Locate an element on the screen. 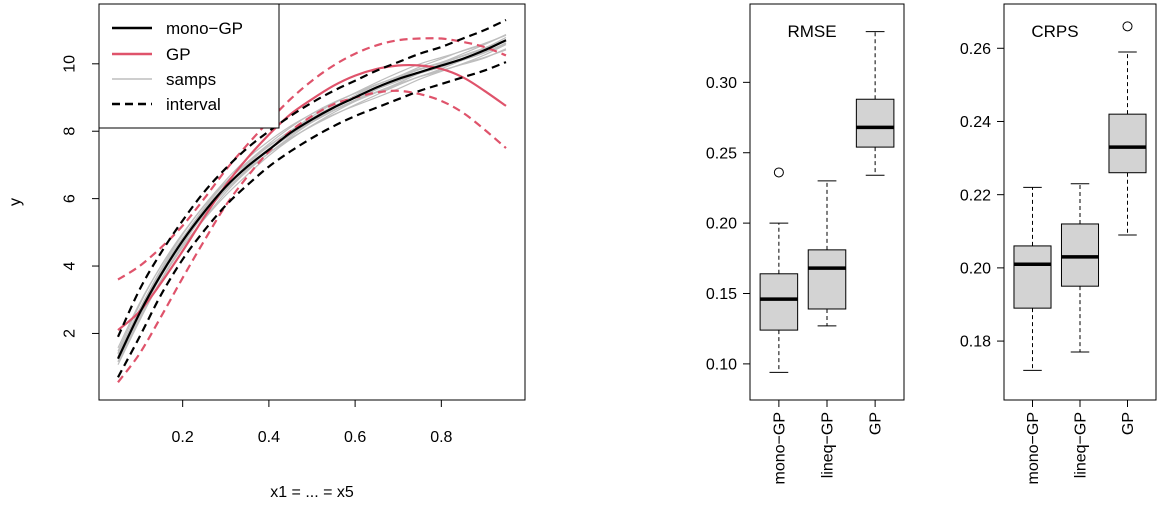 Image resolution: width=1158 pixels, height=519 pixels. x-tick-label: 0.6 is located at coordinates (355, 437).